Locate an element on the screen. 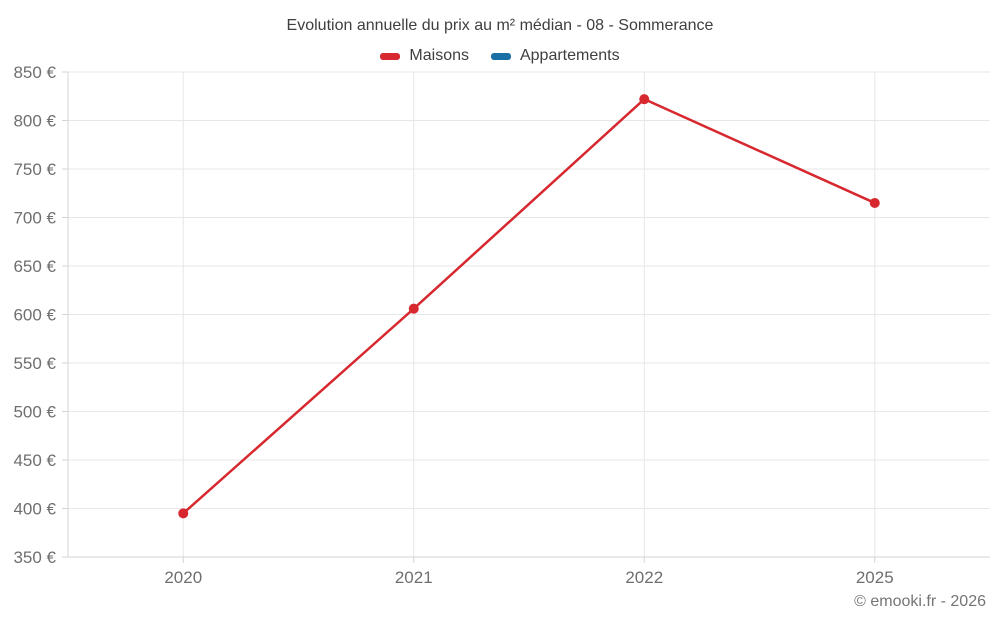  legend-item-appartements: Appartements is located at coordinates (555, 56).